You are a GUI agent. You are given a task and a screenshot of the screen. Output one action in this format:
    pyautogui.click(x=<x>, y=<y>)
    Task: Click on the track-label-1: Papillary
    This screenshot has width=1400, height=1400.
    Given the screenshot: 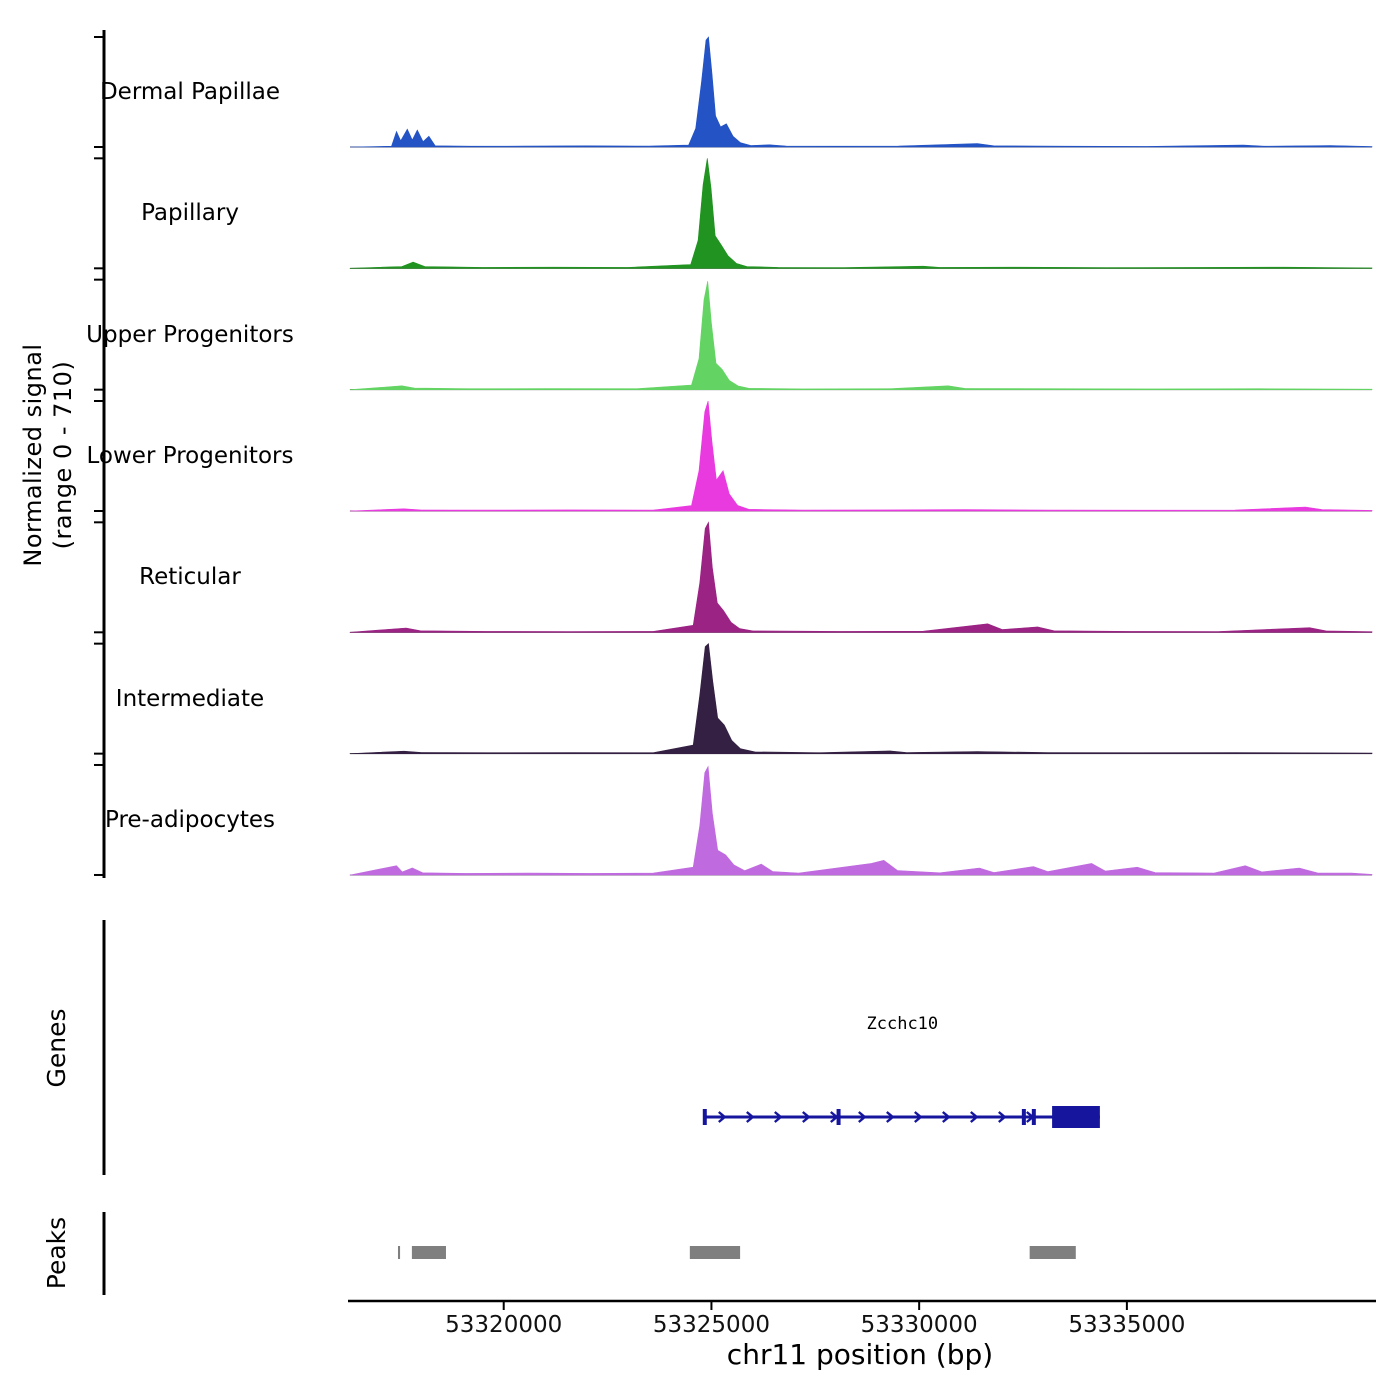 What is the action you would take?
    pyautogui.click(x=190, y=213)
    